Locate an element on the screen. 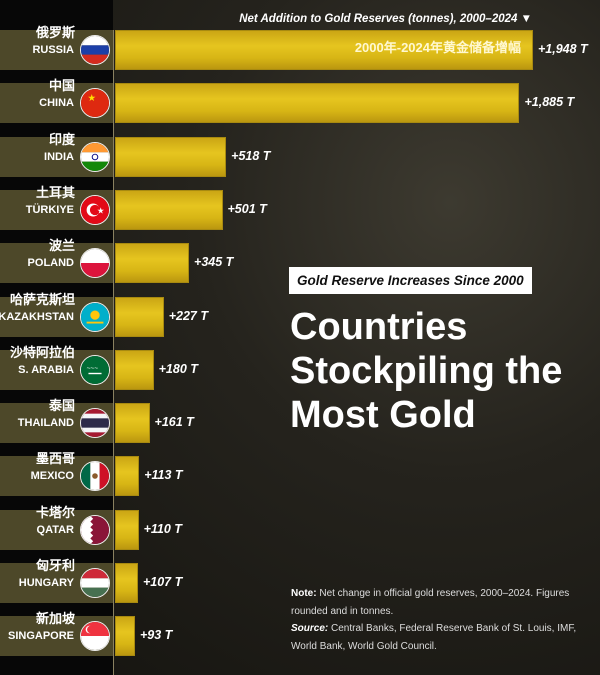  country-name-cn: 俄罗斯 is located at coordinates (55, 32).